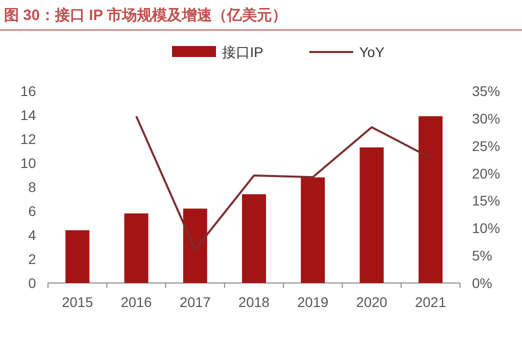 Image resolution: width=522 pixels, height=346 pixels. Describe the element at coordinates (28, 115) in the screenshot. I see `y-tick-label: 14` at that location.